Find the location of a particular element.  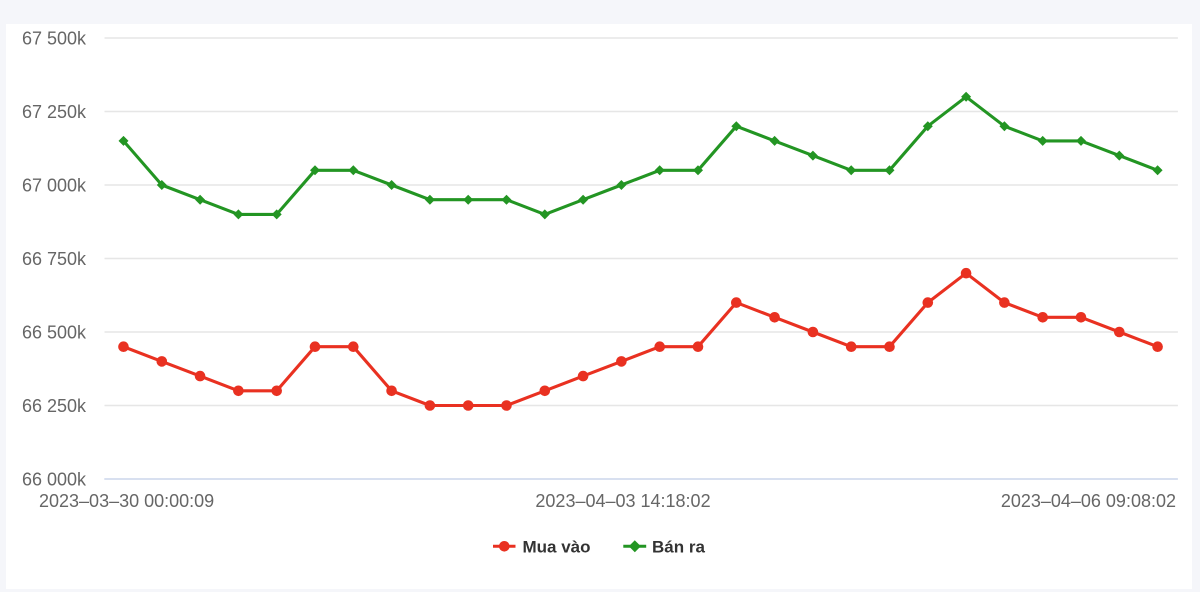

svg-text: 66 250k is located at coordinates (54, 406).